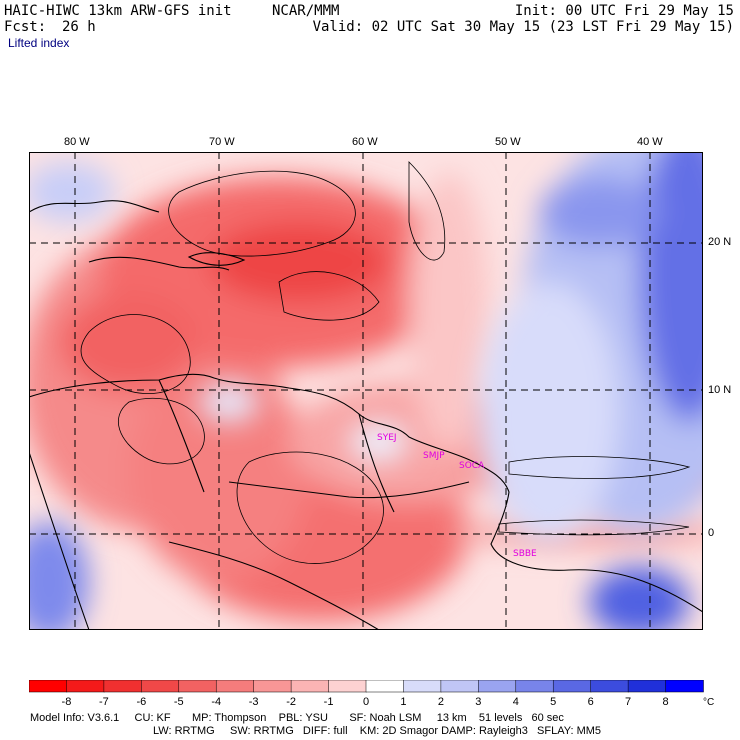  What do you see at coordinates (457, 496) in the screenshot?
I see `station-labels: SYEJ SMJP SOCA SBBE` at bounding box center [457, 496].